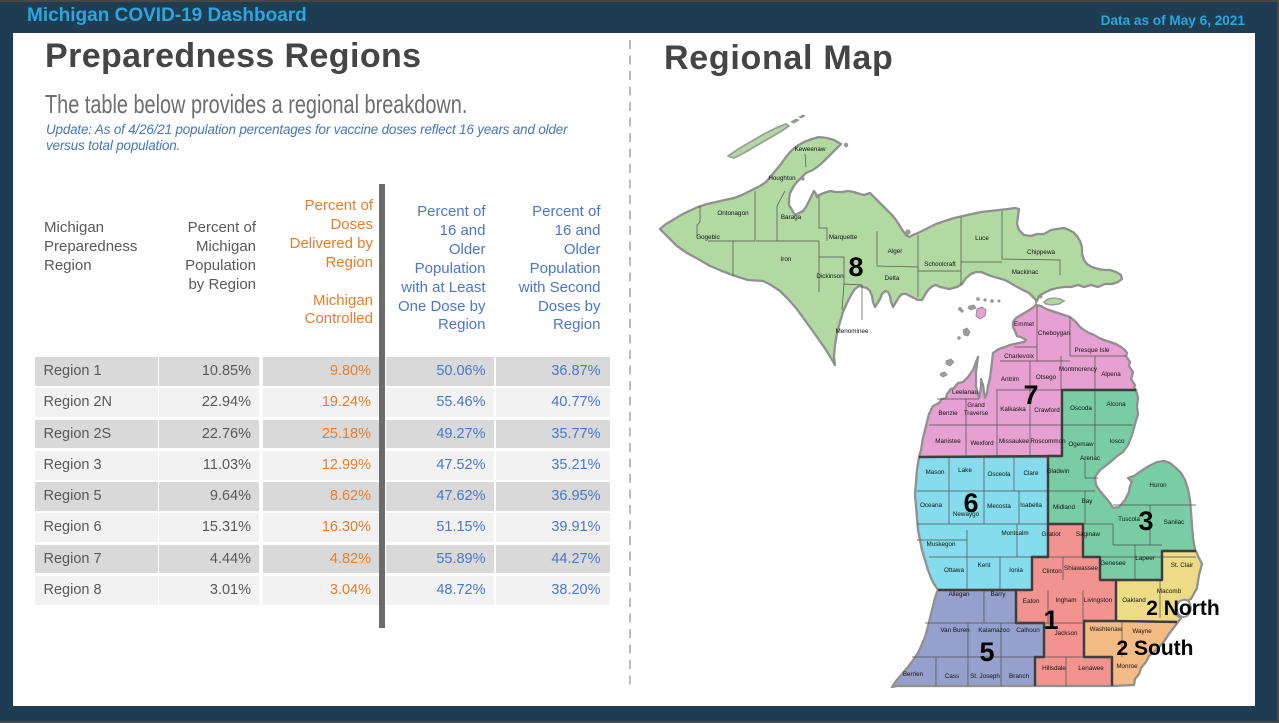  What do you see at coordinates (707, 237) in the screenshot?
I see `svg-text: Gogebic` at bounding box center [707, 237].